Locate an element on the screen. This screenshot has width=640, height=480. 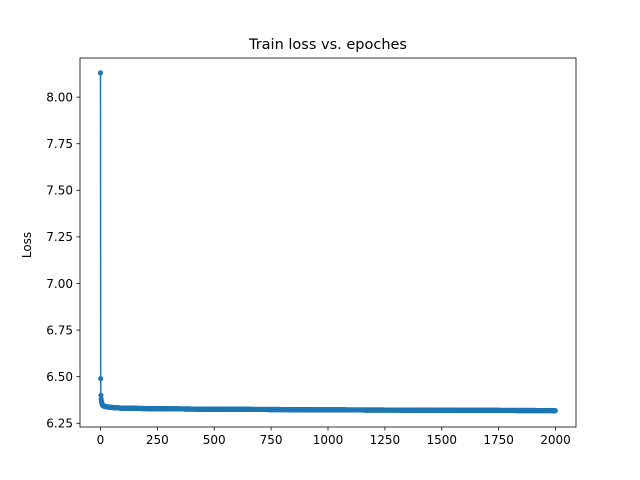
y-tick-label: 6.75 is located at coordinates (59, 330).